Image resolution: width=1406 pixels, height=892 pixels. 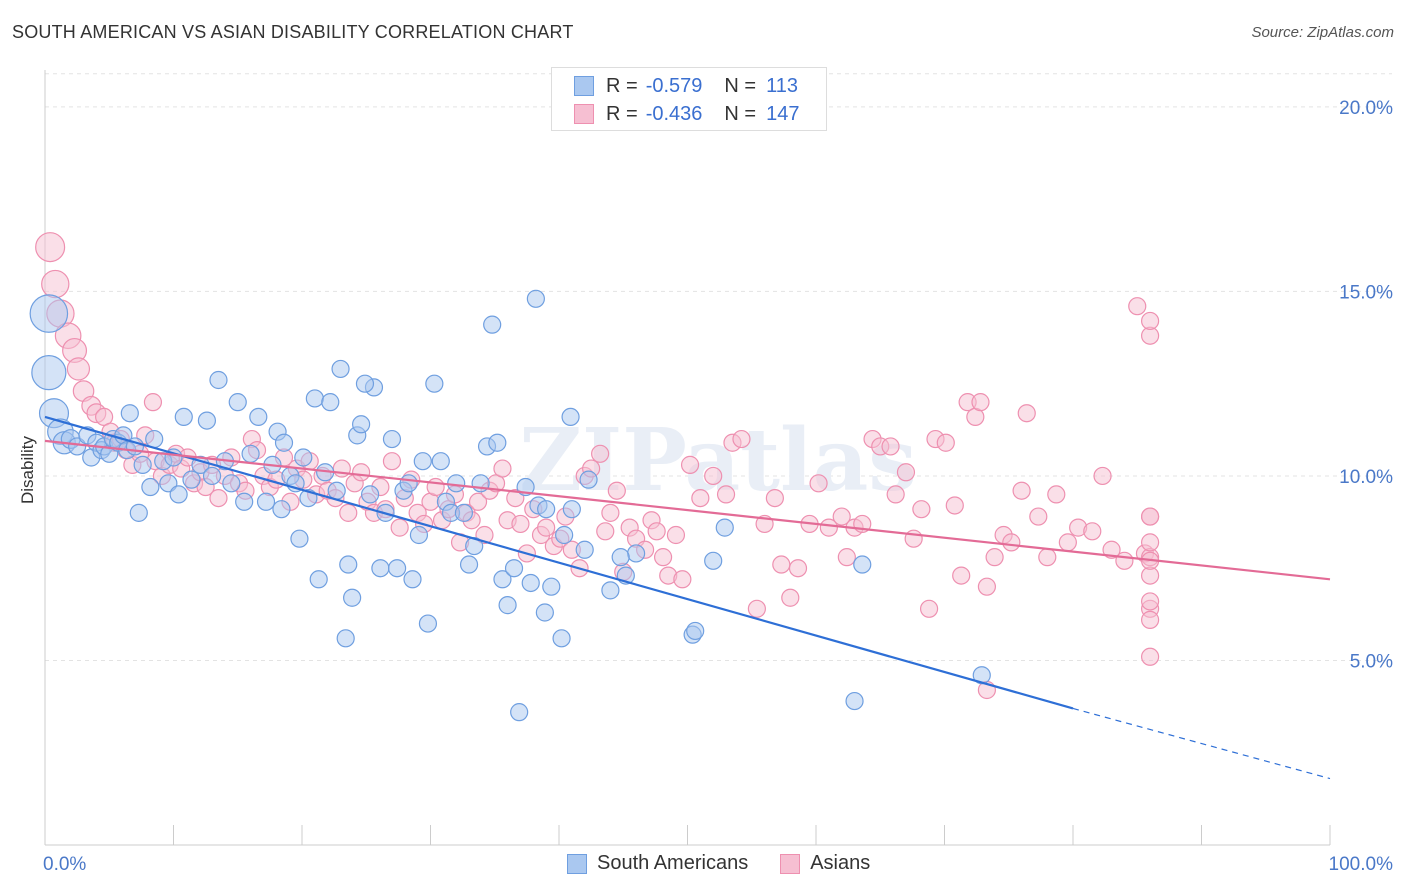 I want to click on legend-n-value: 147, so click(x=783, y=113).